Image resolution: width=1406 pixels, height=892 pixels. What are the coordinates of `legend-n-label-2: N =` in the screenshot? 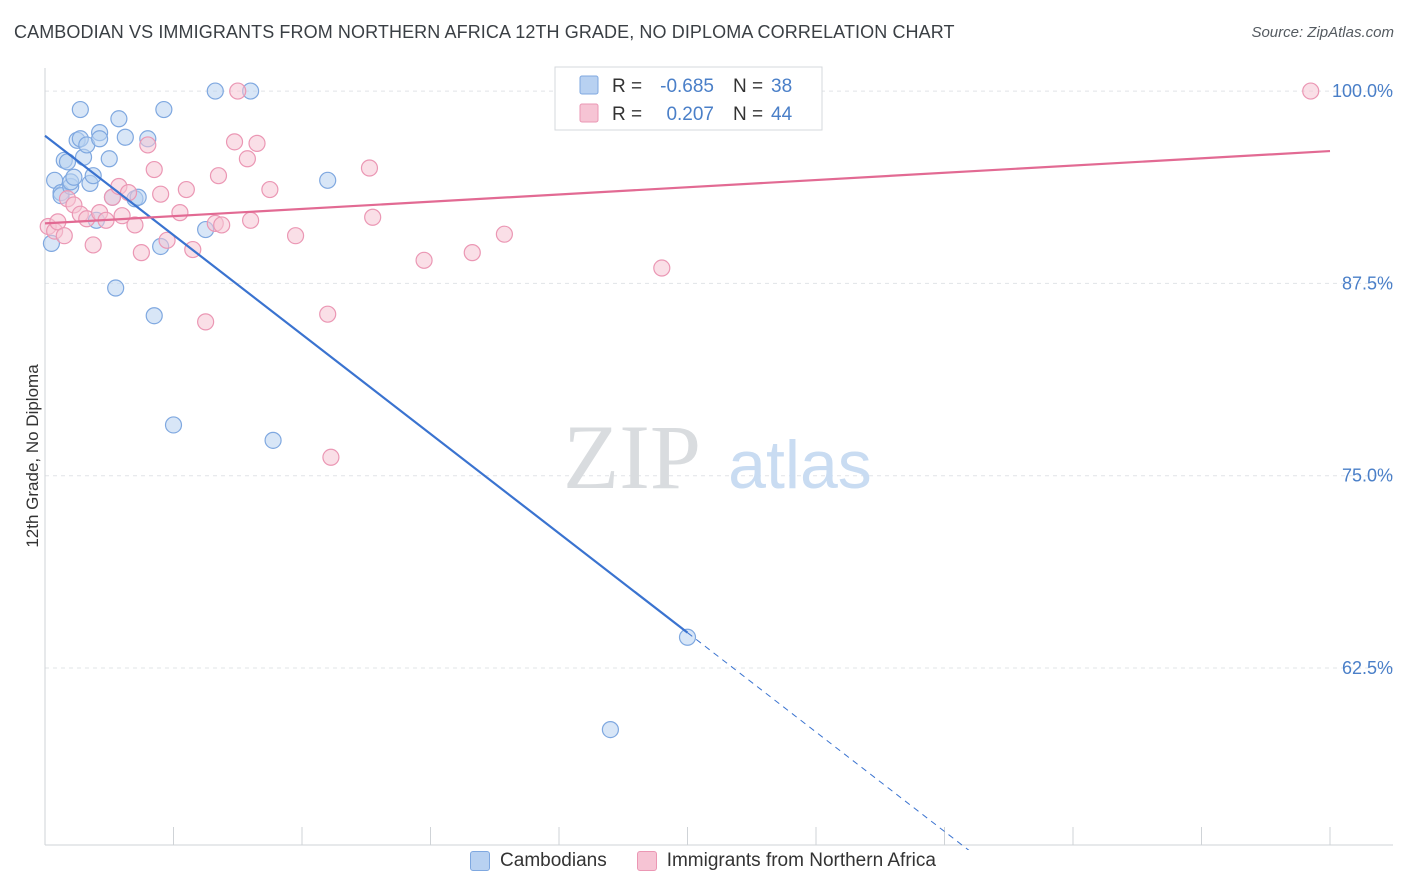 It's located at (748, 114).